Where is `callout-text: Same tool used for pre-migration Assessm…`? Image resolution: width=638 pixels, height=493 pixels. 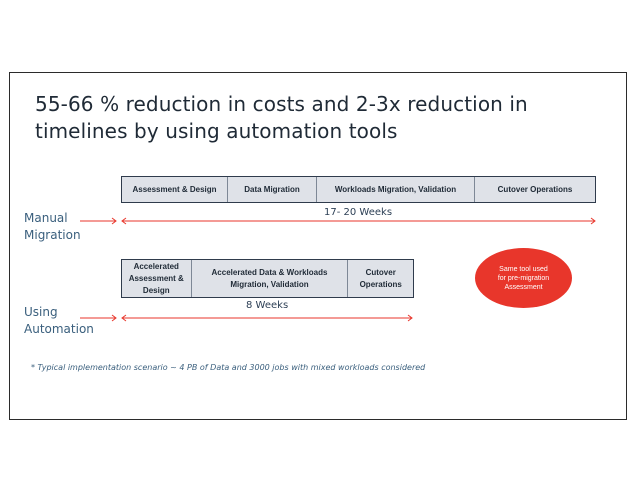
callout-text: Same tool used for pre-migration Assessm… is located at coordinates (523, 278).